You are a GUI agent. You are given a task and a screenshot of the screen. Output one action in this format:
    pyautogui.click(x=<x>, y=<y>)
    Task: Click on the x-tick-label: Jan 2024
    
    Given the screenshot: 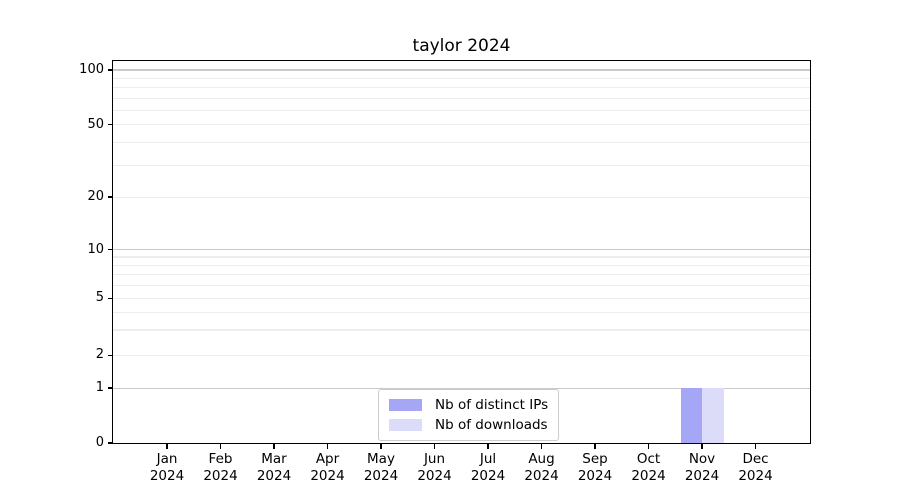 What is the action you would take?
    pyautogui.click(x=167, y=468)
    